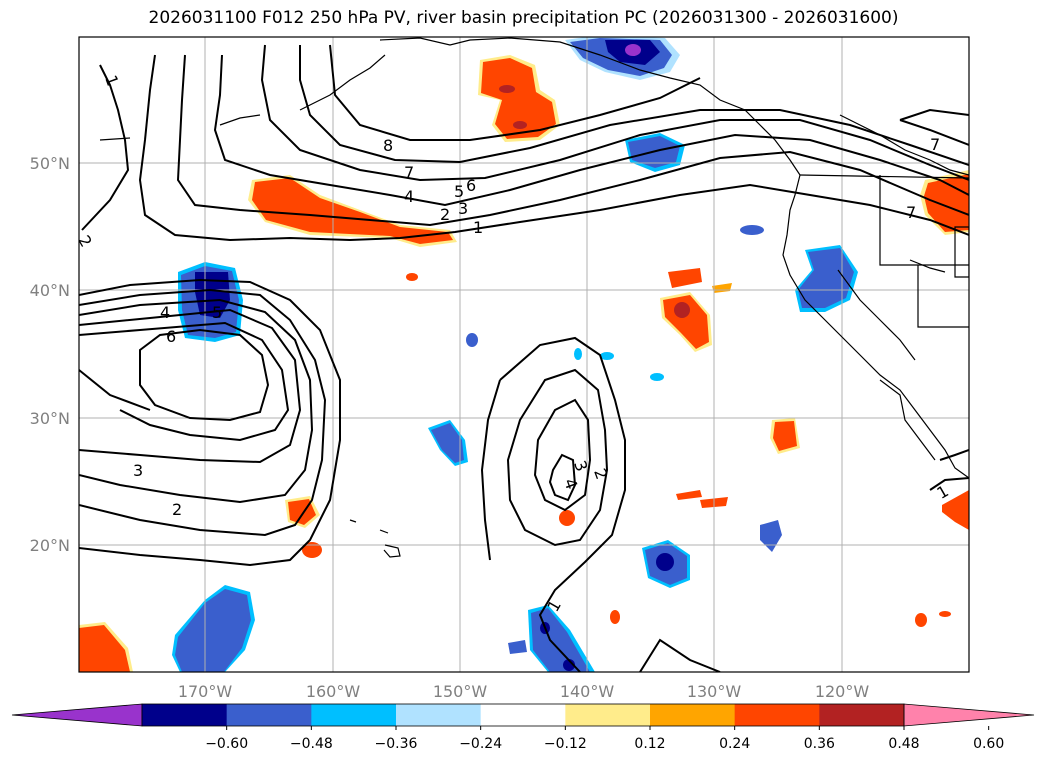 The image size is (1047, 765). I want to click on colorbar-tick-label: 0.60, so click(988, 744).